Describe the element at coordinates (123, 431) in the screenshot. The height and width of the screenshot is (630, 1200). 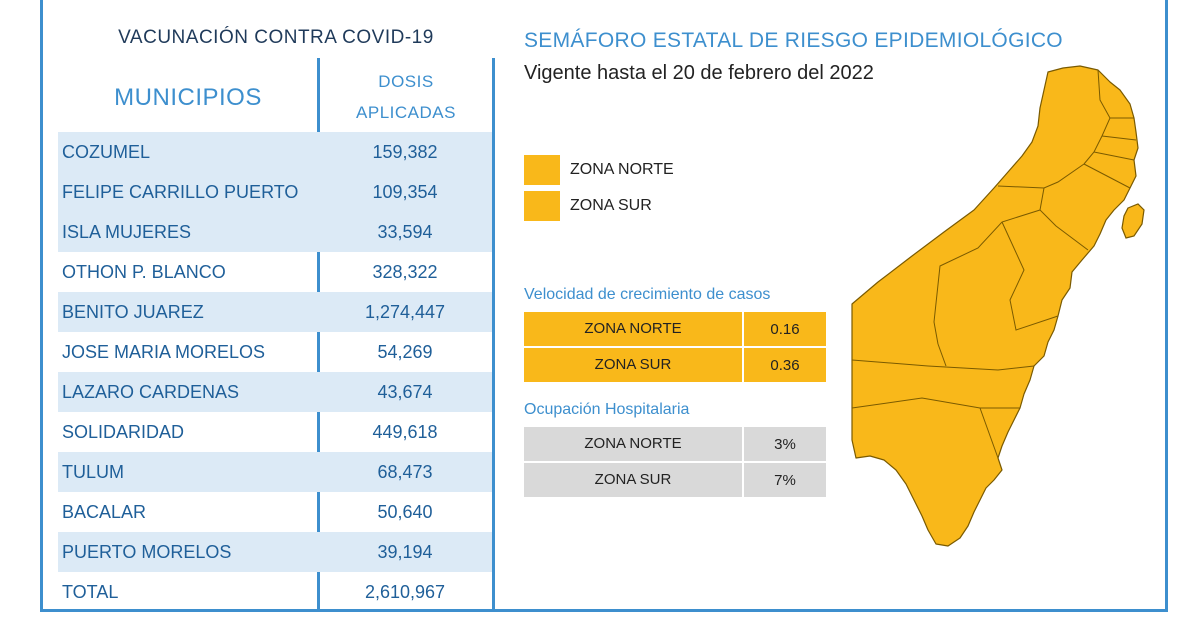
I see `municipio-name: SOLIDARIDAD` at that location.